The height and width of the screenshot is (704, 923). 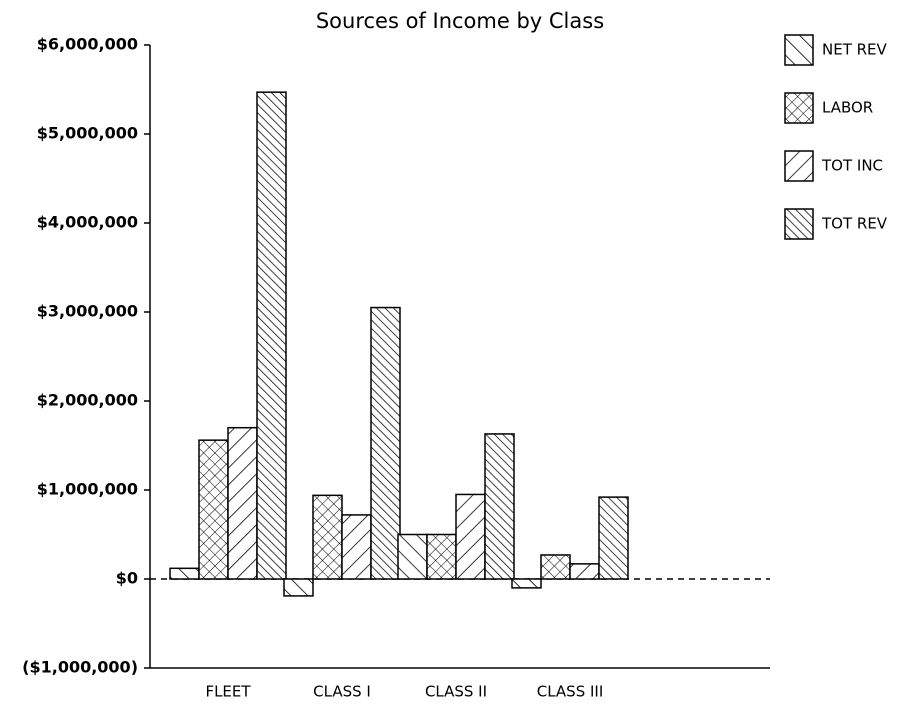 I want to click on chart-title: Sources of Income by Class, so click(x=460, y=21).